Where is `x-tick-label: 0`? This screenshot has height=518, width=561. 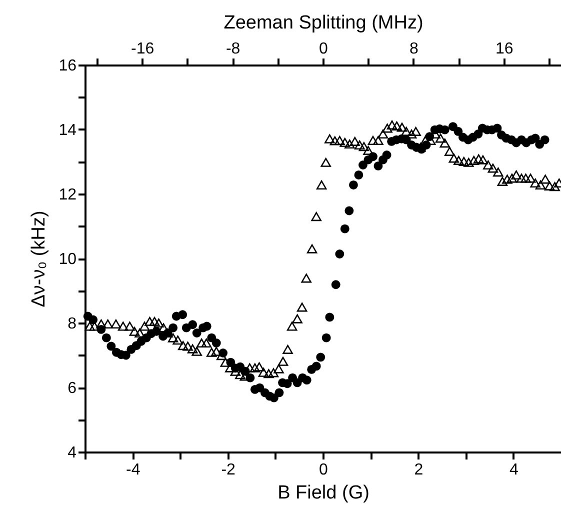
x-tick-label: 0 is located at coordinates (323, 470).